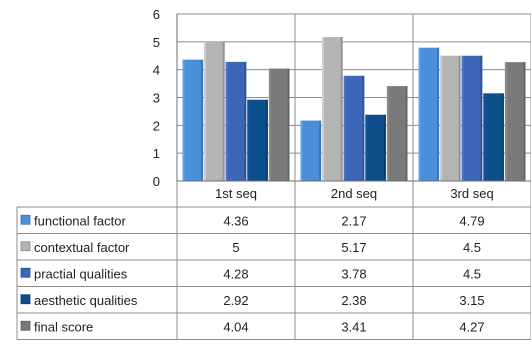 The width and height of the screenshot is (531, 355). What do you see at coordinates (156, 98) in the screenshot?
I see `y-tick-label: 3` at bounding box center [156, 98].